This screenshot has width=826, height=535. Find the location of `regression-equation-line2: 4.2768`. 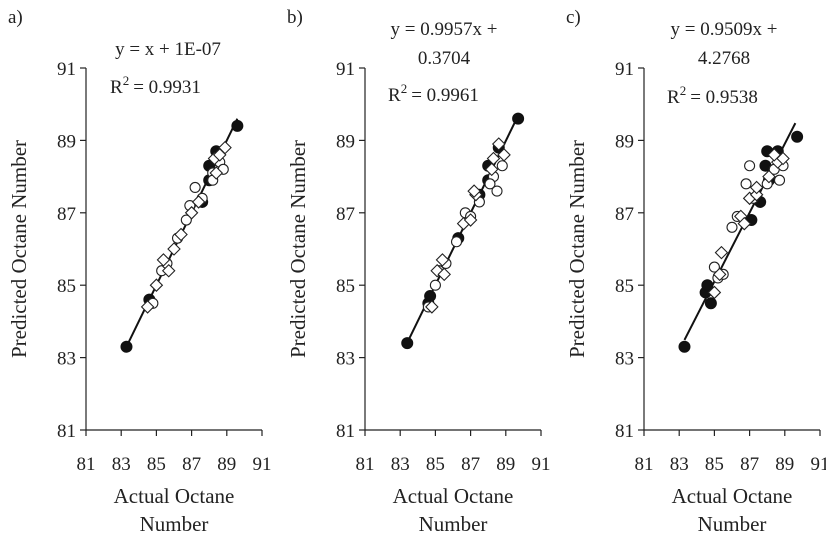

regression-equation-line2: 4.2768 is located at coordinates (724, 58).